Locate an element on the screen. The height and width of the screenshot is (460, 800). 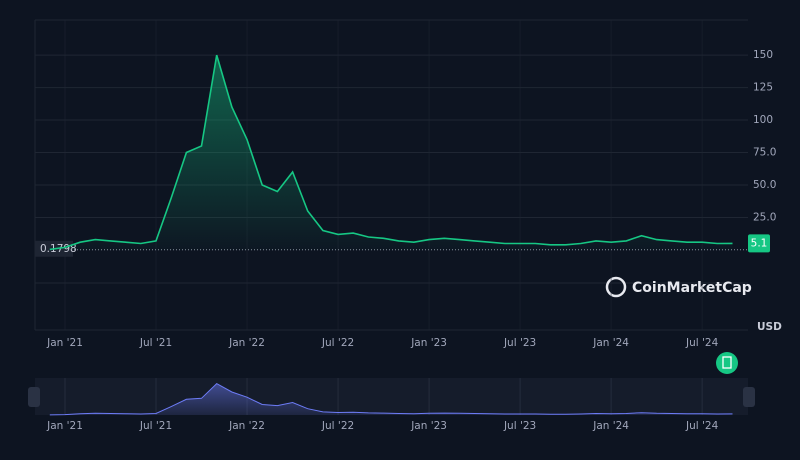
current-price-label: 5.1 is located at coordinates (759, 243).